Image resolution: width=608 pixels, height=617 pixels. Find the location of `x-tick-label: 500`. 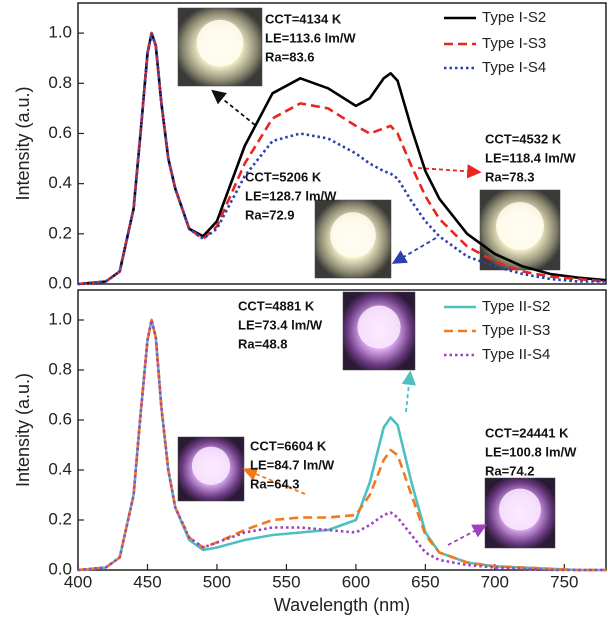

x-tick-label: 500 is located at coordinates (217, 581).